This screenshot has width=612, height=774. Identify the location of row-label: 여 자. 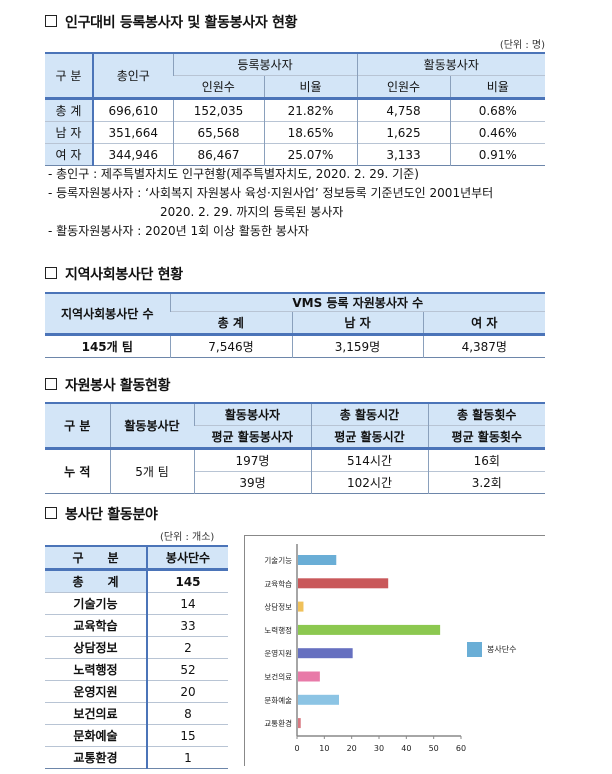
(69, 154).